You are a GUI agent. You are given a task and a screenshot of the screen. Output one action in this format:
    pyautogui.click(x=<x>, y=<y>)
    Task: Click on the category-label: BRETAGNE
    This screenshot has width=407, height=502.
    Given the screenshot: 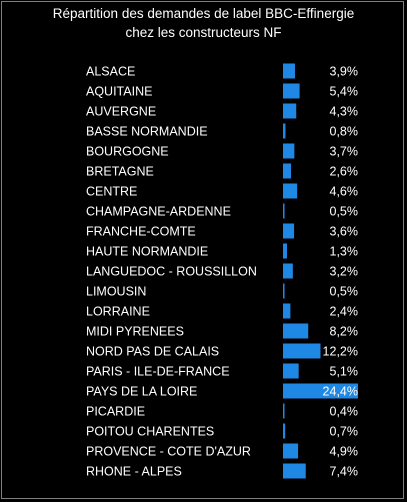 What is the action you would take?
    pyautogui.click(x=120, y=172)
    